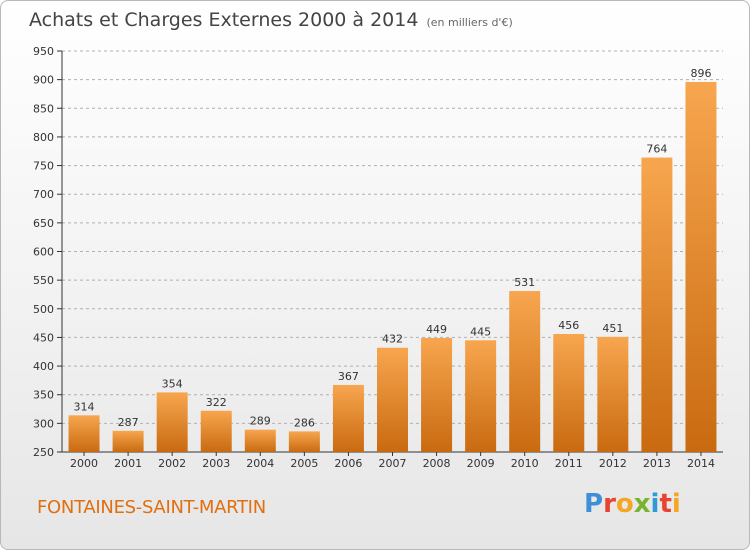 The image size is (750, 550). Describe the element at coordinates (437, 395) in the screenshot. I see `bar-2008` at that location.